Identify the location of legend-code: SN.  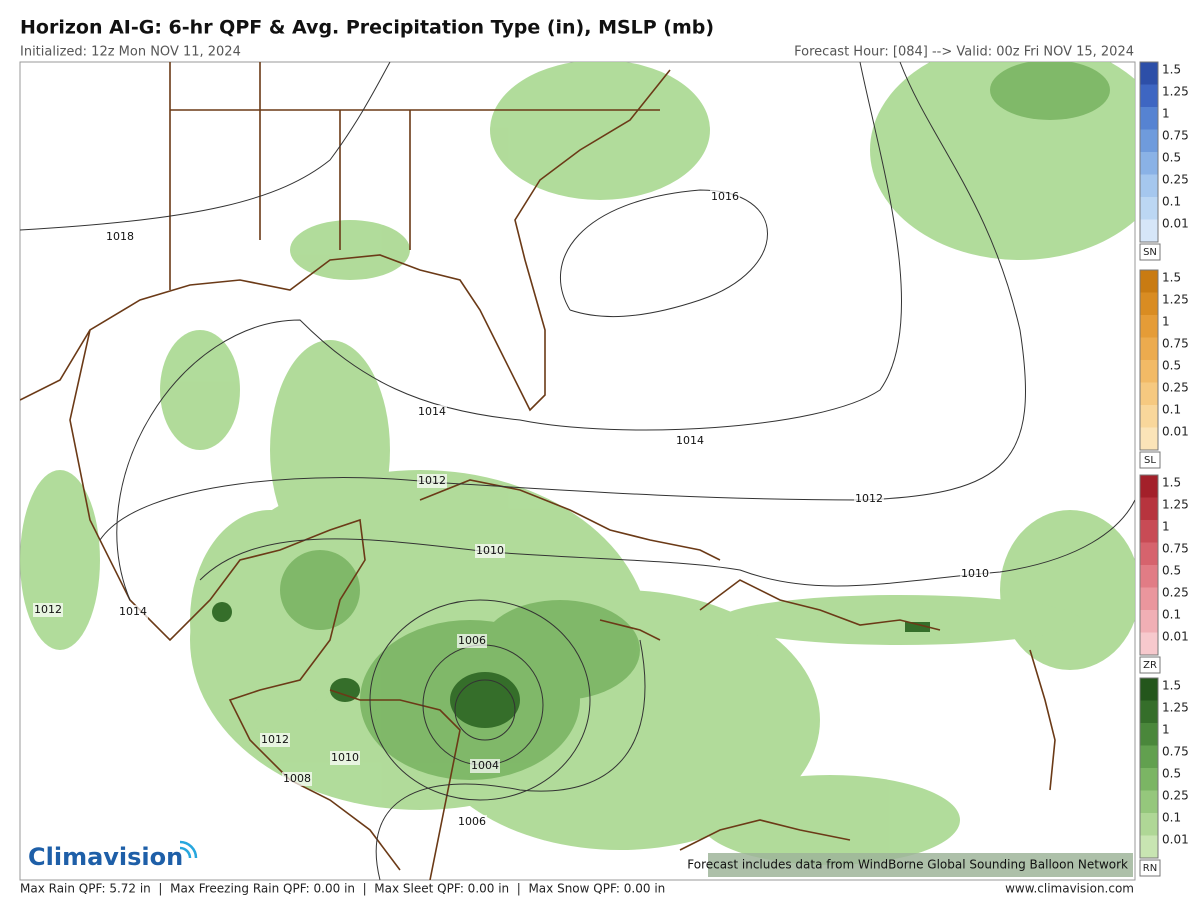
(1150, 252).